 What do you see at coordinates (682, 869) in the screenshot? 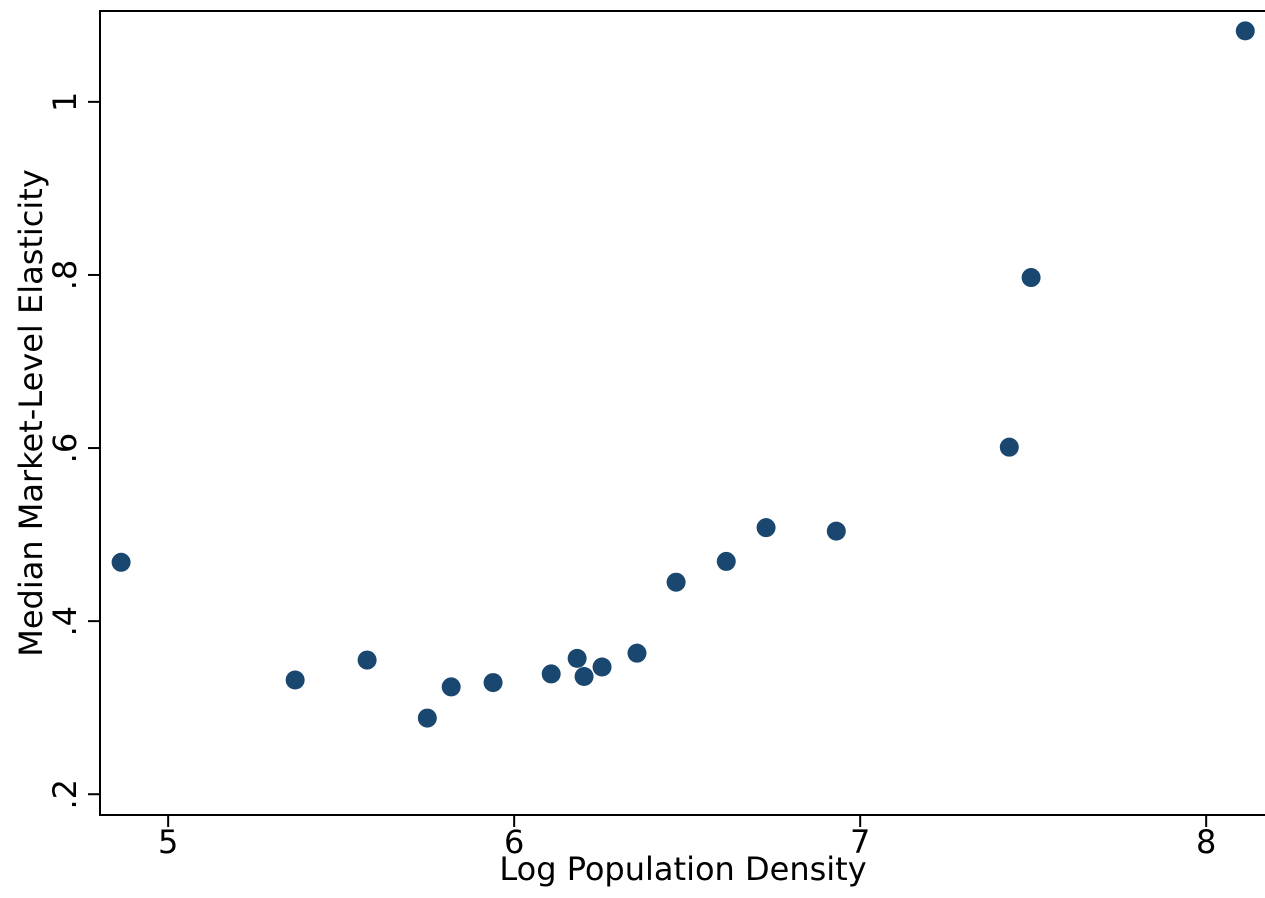
I see `x-axis-label: Log Population Density` at bounding box center [682, 869].